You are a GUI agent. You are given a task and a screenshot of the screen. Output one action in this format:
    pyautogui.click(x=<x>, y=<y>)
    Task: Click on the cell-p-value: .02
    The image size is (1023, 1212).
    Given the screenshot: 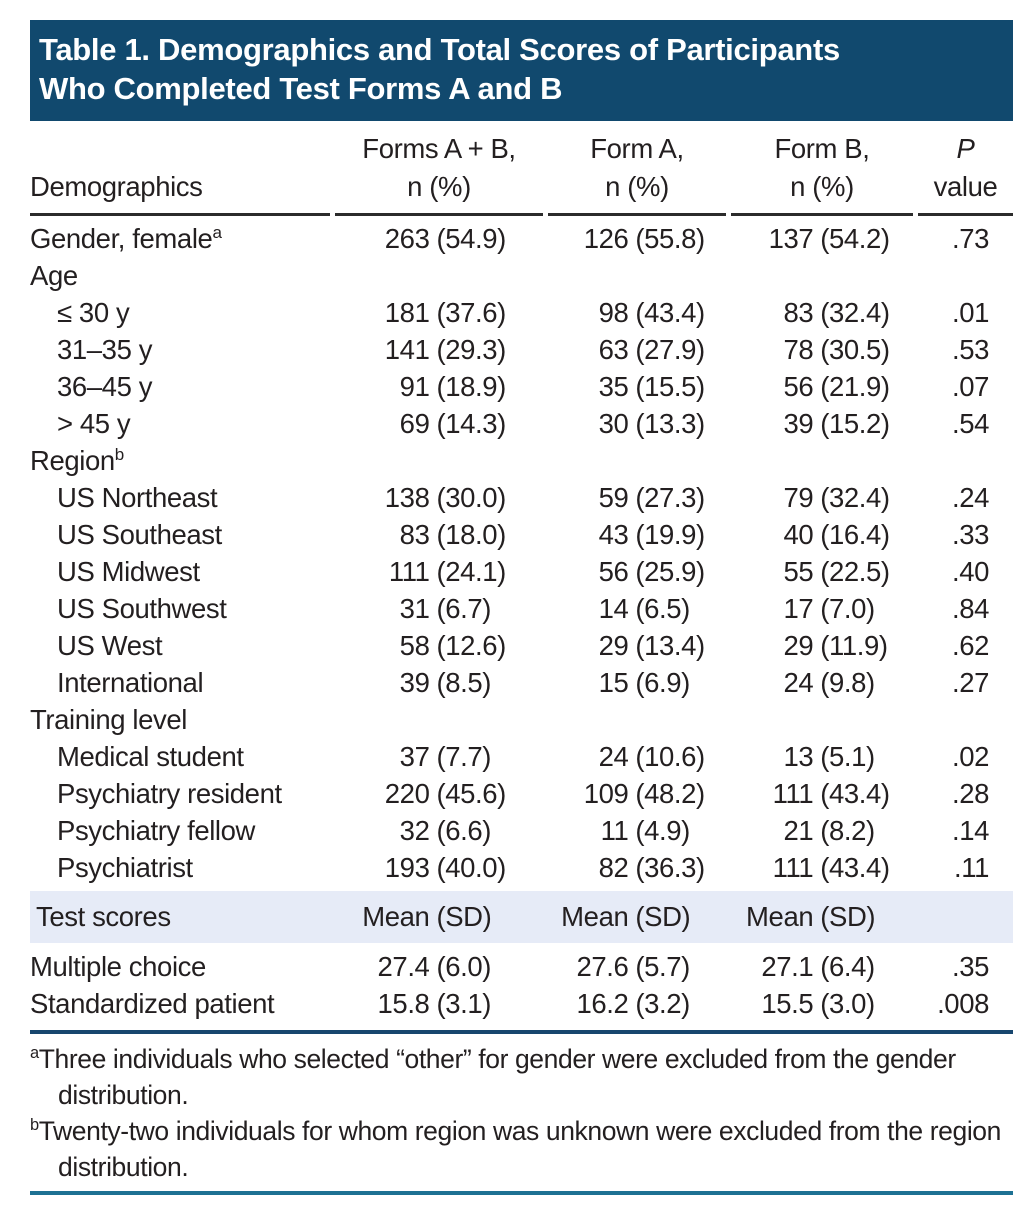 What is the action you would take?
    pyautogui.click(x=970, y=756)
    